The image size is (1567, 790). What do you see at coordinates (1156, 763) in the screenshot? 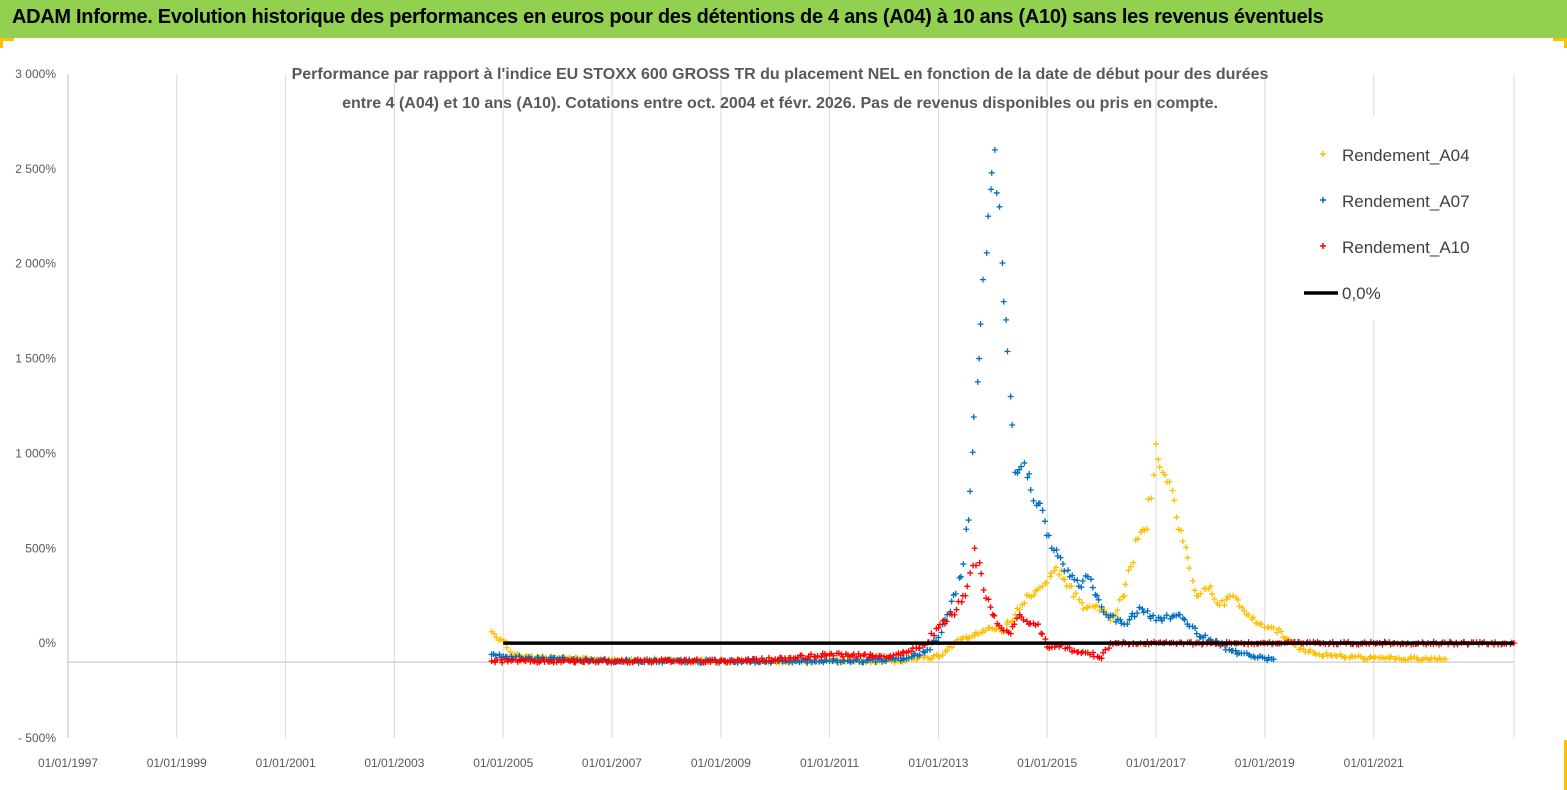
I see `x-tick-label: 01/01/2017` at bounding box center [1156, 763].